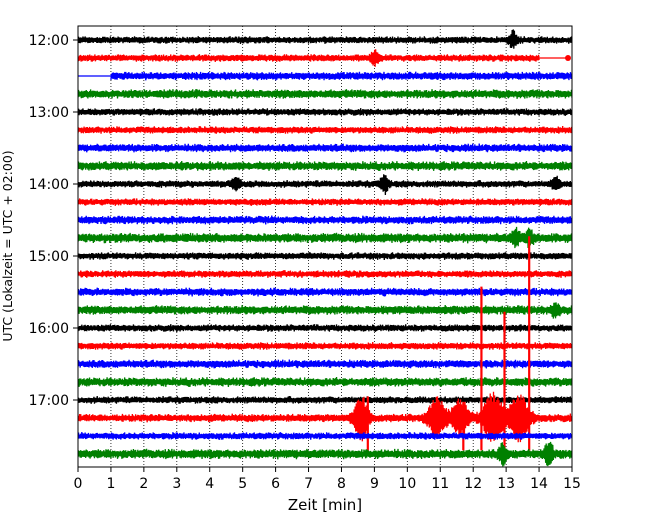 The image size is (650, 520). What do you see at coordinates (325, 202) in the screenshot?
I see `trace-14:15` at bounding box center [325, 202].